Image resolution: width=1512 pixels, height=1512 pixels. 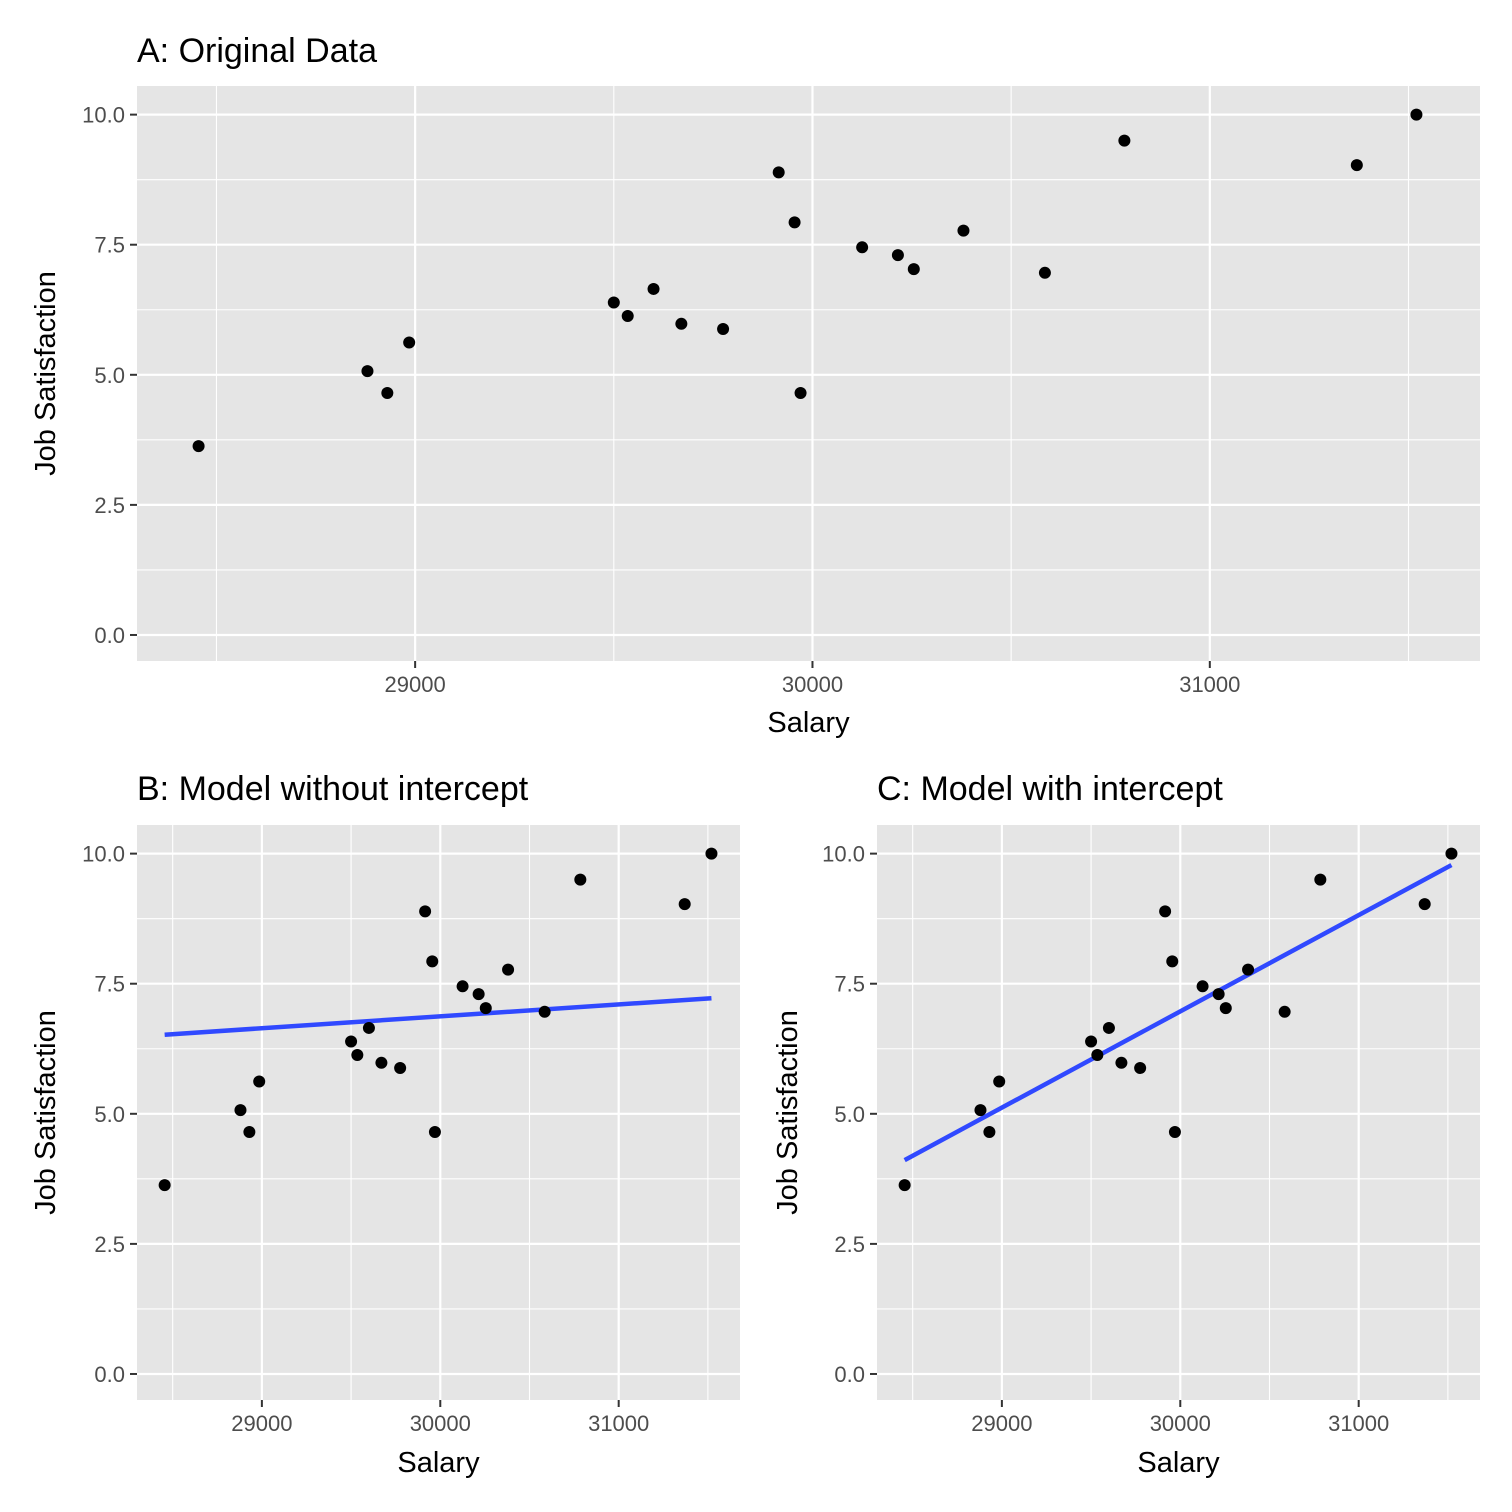 I want to click on panel-title: B: Model without intercept, so click(x=333, y=789).